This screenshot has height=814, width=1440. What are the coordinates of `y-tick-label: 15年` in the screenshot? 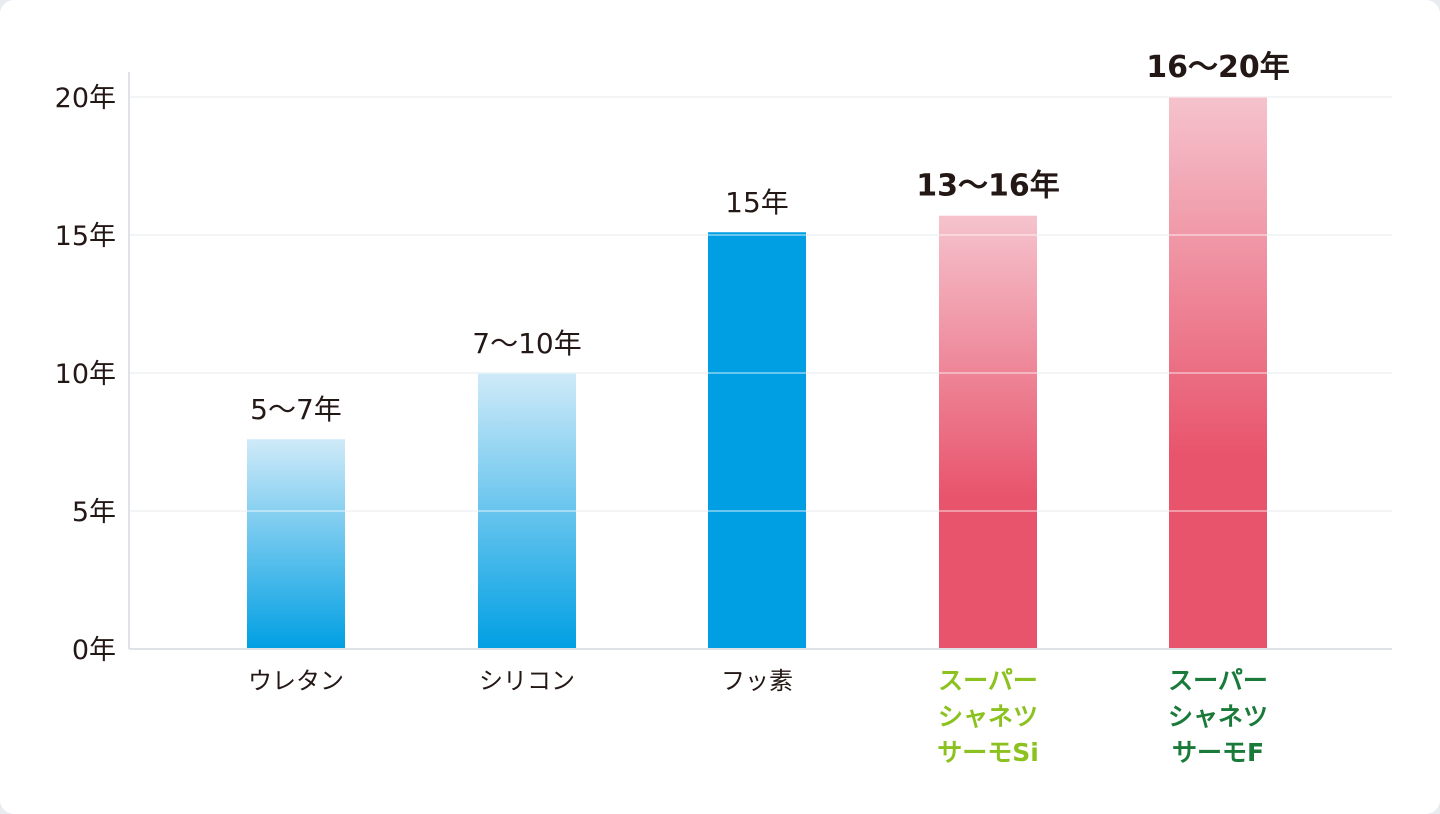 It's located at (85, 236).